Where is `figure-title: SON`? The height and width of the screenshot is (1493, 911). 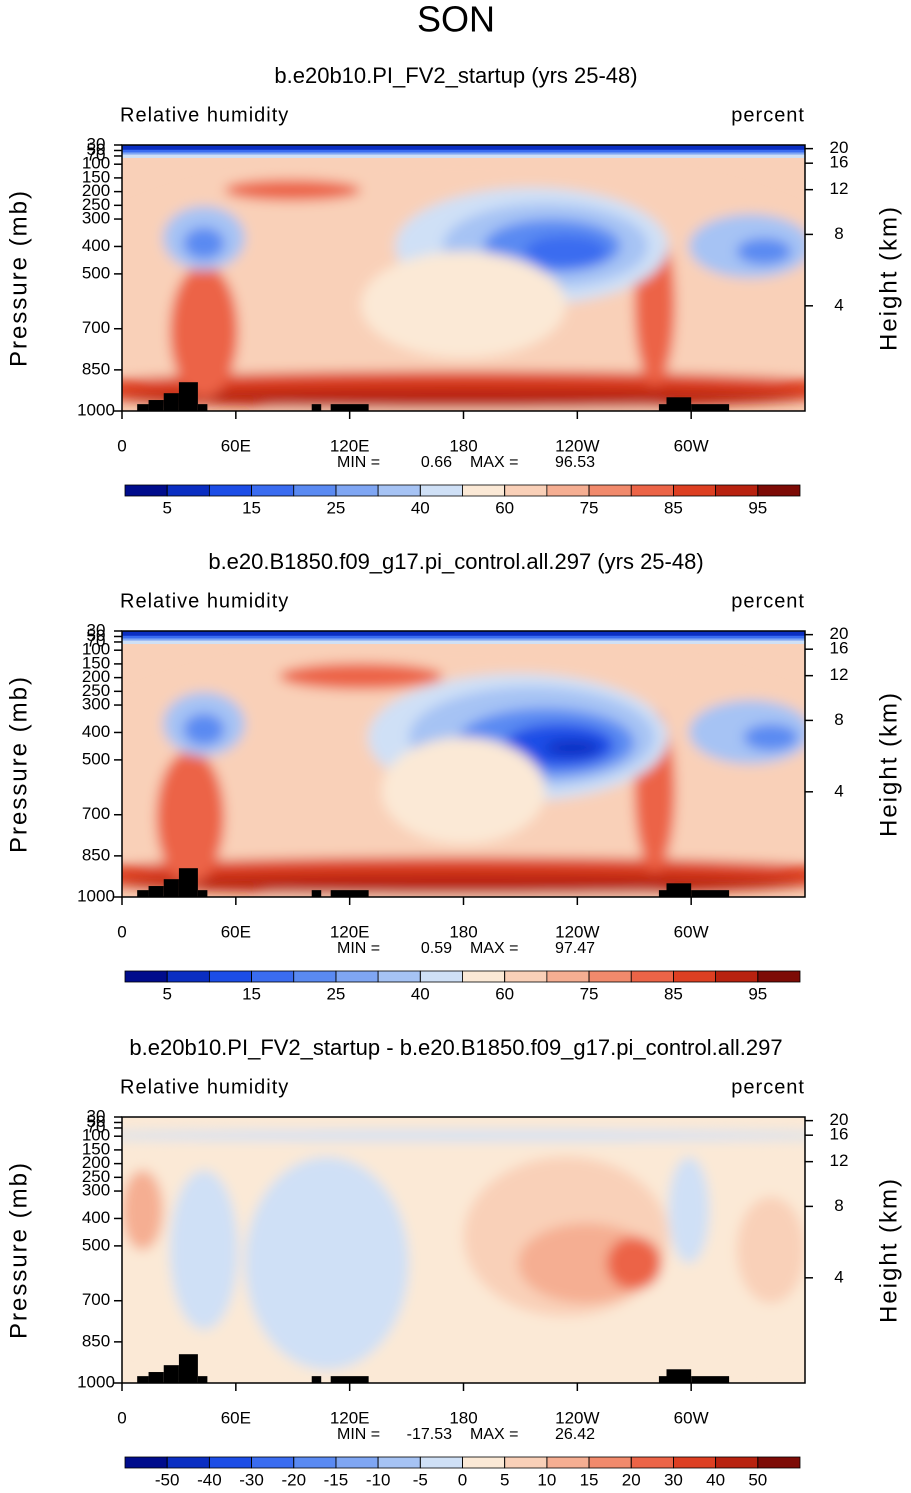 figure-title: SON is located at coordinates (456, 20).